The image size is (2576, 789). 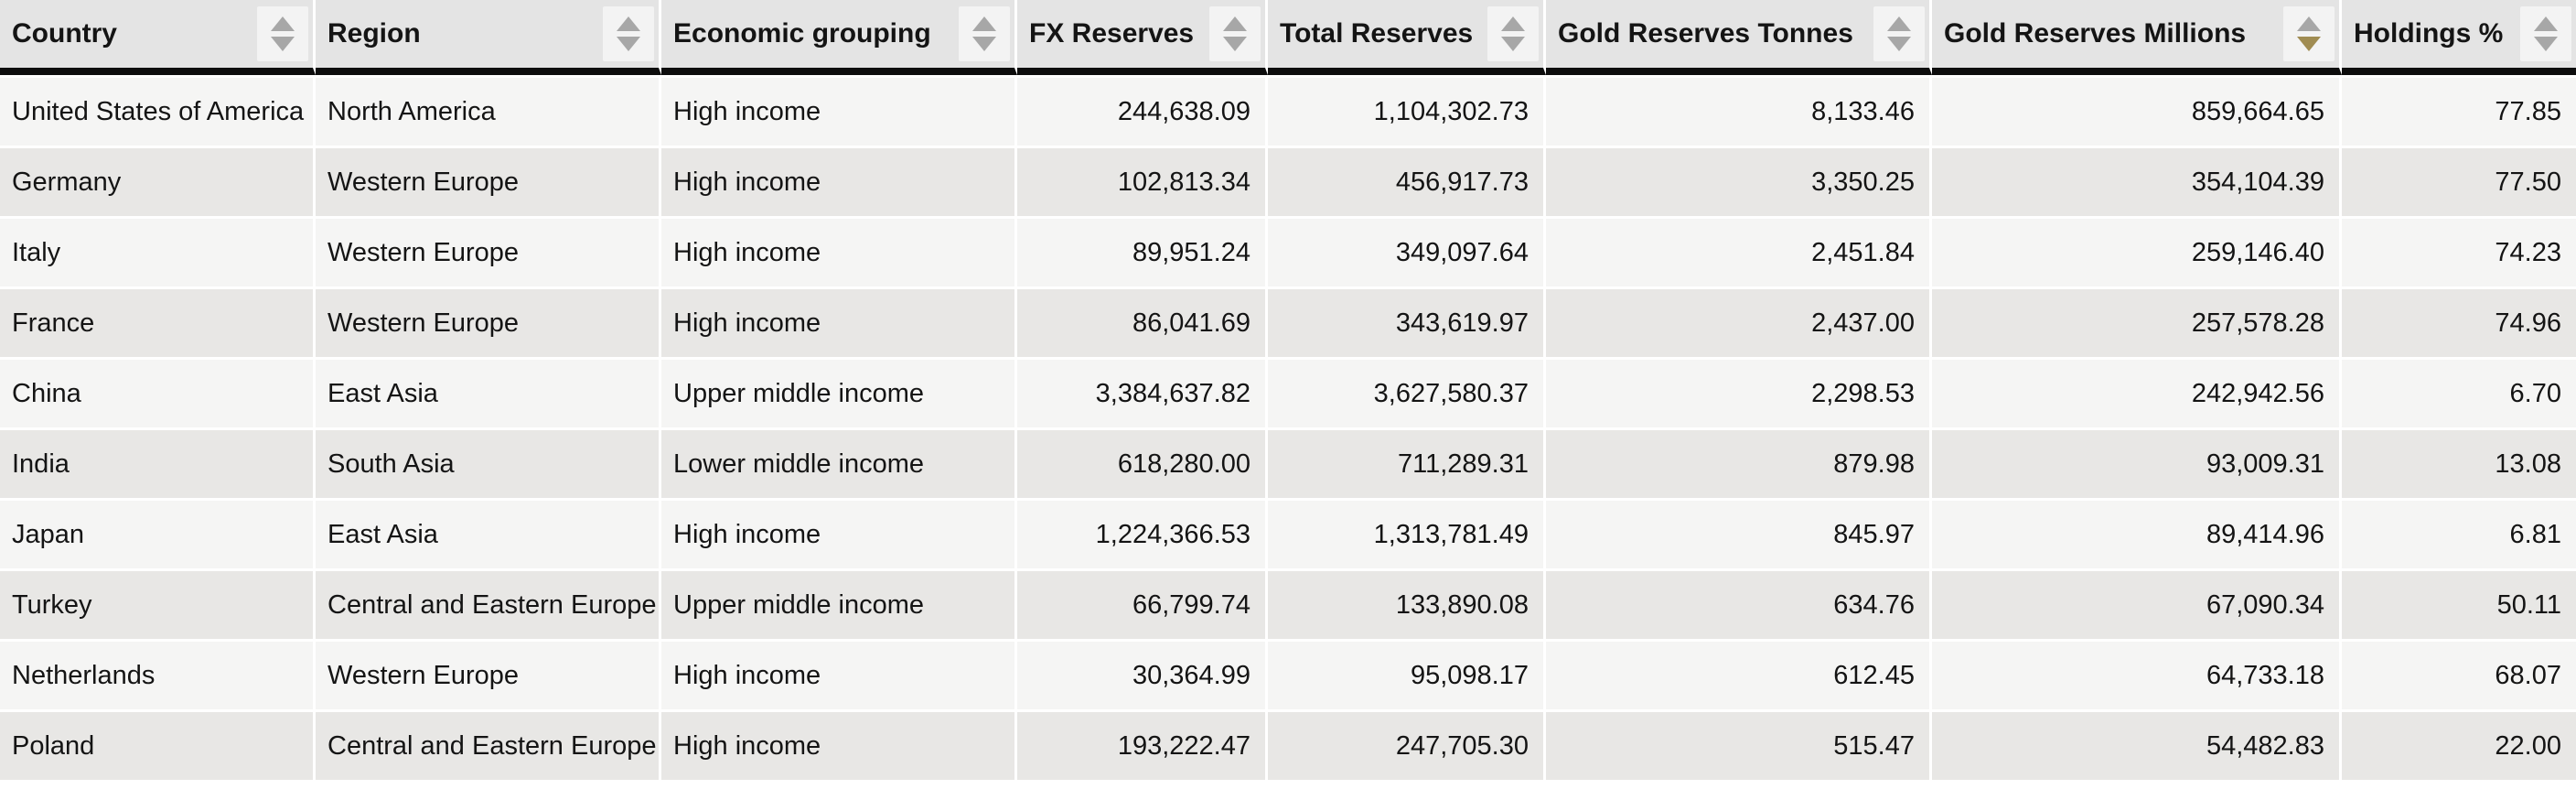 What do you see at coordinates (1143, 533) in the screenshot?
I see `cell-fx-reserves: 1,224,366.53` at bounding box center [1143, 533].